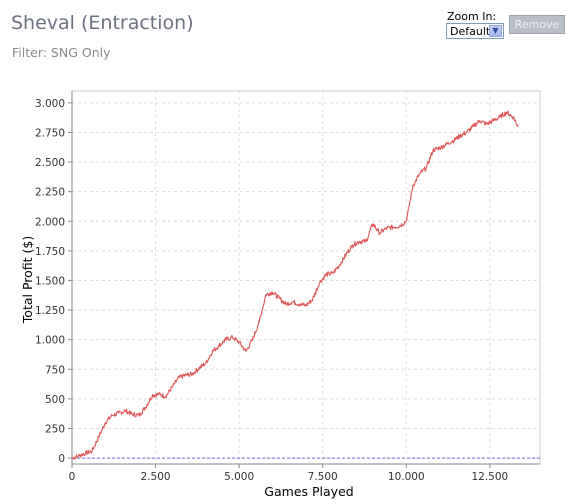 The width and height of the screenshot is (575, 504). I want to click on x-tick-label: 10.000, so click(406, 477).